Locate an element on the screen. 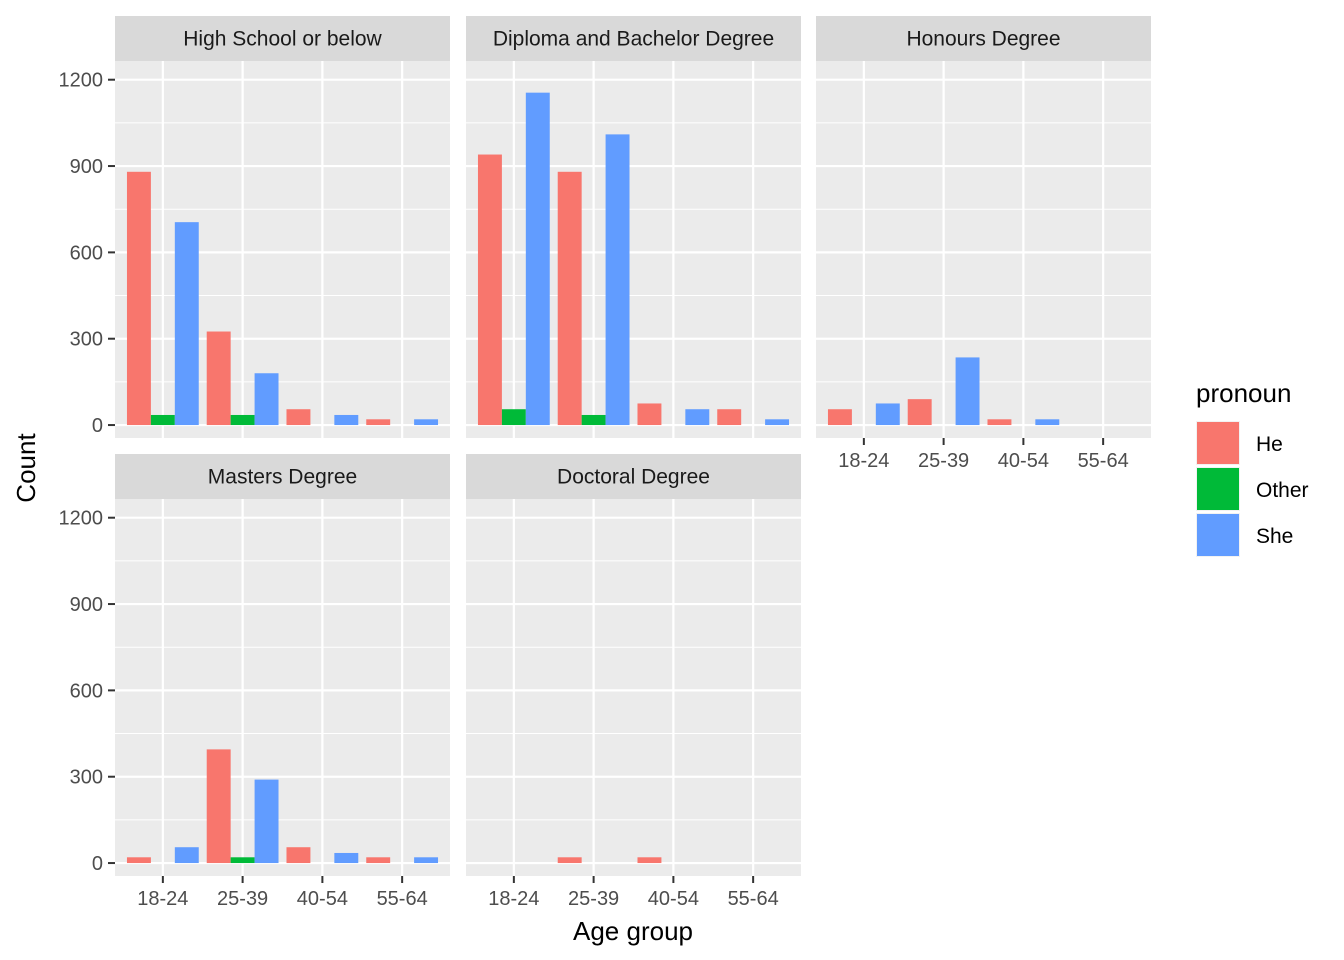  facet-2-strip-label: Honours Degree is located at coordinates (983, 39).